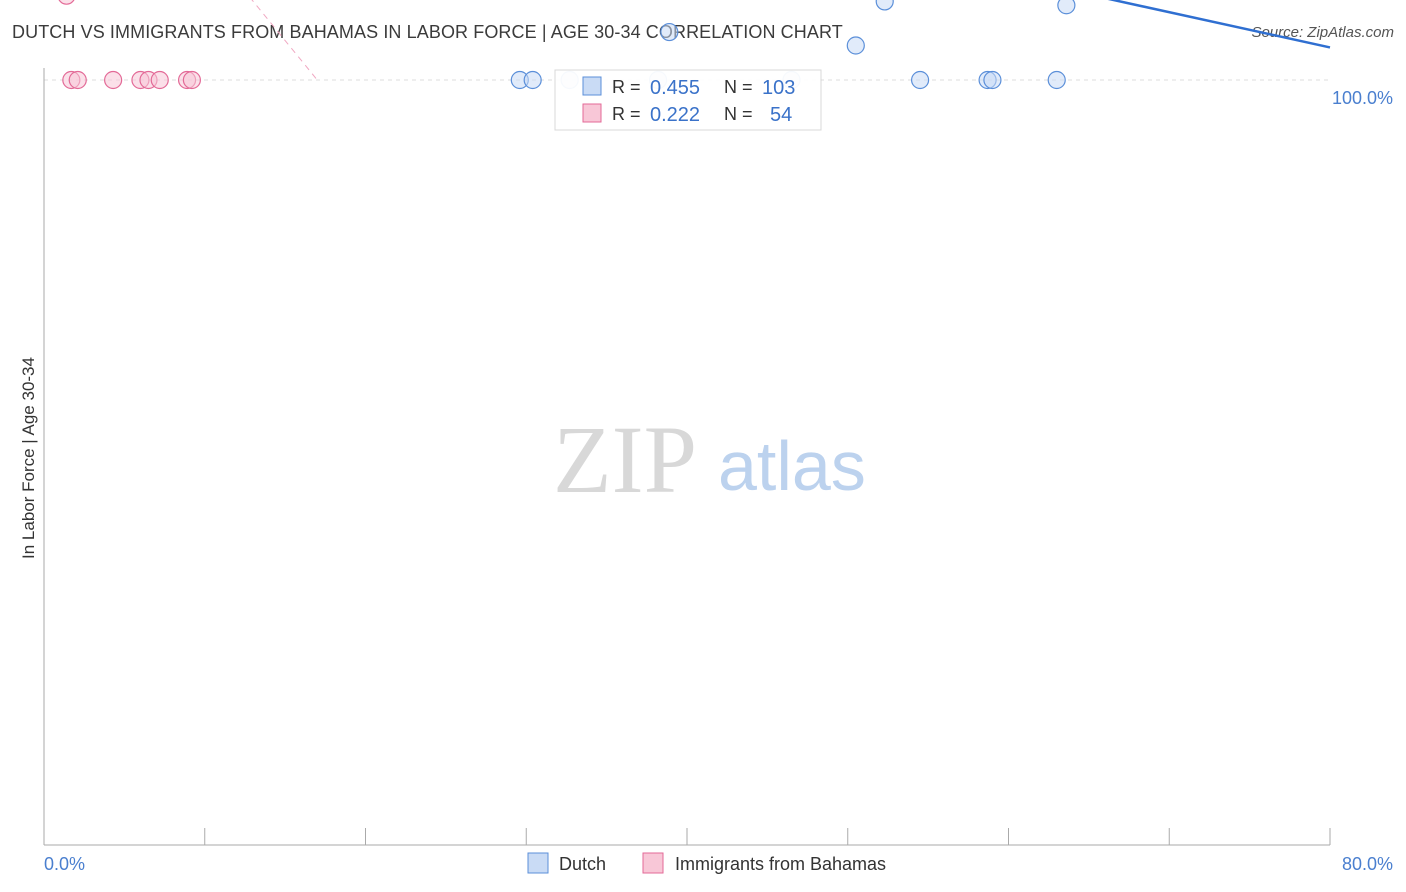 The image size is (1406, 892). Describe the element at coordinates (592, 86) in the screenshot. I see `stats-dutch-swatch` at that location.